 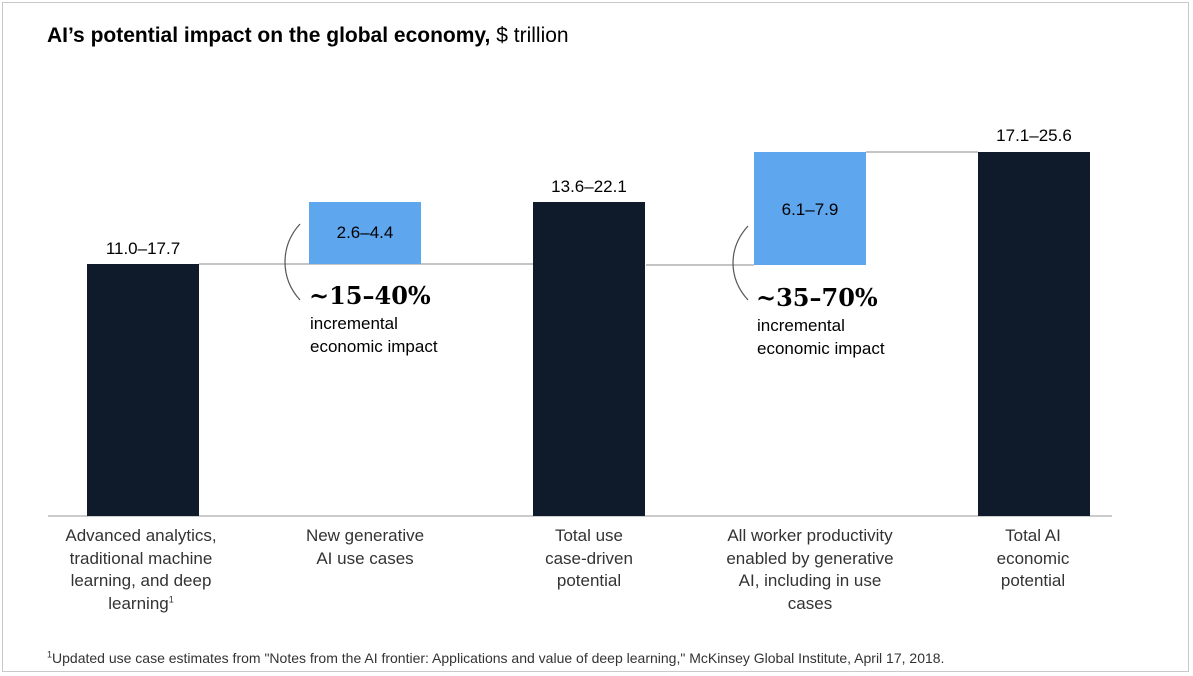 I want to click on category-label-1-line-2: AI use cases, so click(x=365, y=558).